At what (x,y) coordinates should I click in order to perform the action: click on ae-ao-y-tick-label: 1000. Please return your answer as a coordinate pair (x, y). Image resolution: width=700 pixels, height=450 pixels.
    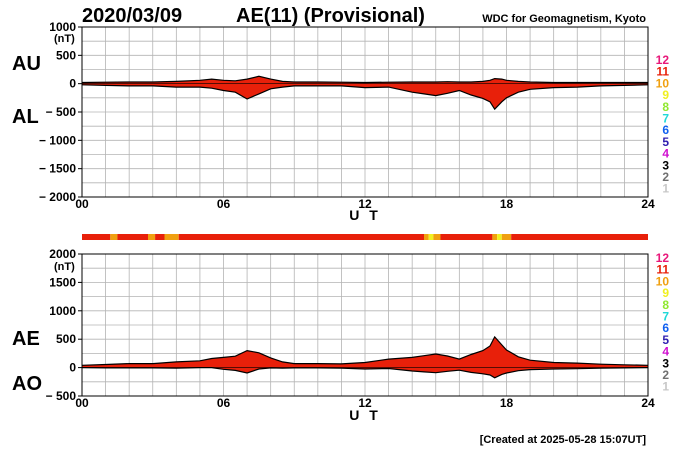
    Looking at the image, I should click on (62, 311).